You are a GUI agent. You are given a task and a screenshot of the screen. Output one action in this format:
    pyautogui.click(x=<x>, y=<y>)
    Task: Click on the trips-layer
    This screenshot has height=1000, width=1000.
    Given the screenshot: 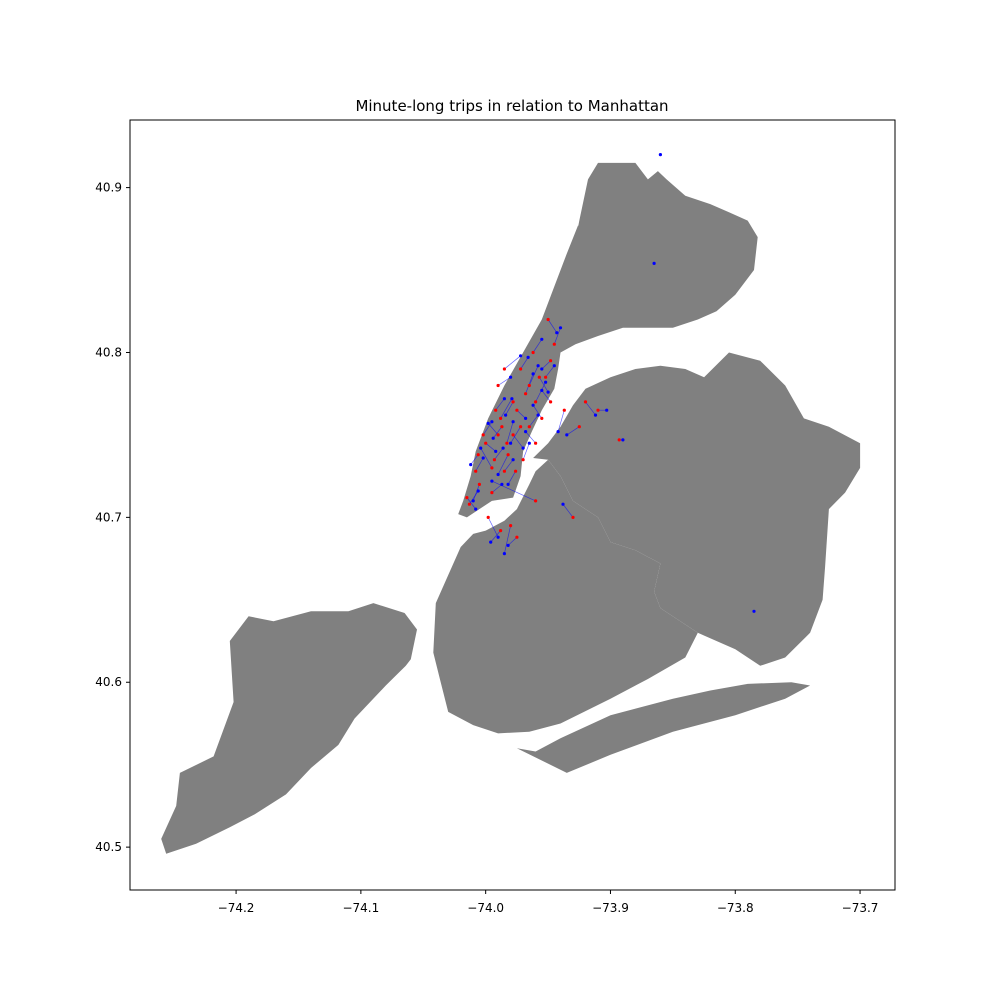 What is the action you would take?
    pyautogui.click(x=610, y=383)
    